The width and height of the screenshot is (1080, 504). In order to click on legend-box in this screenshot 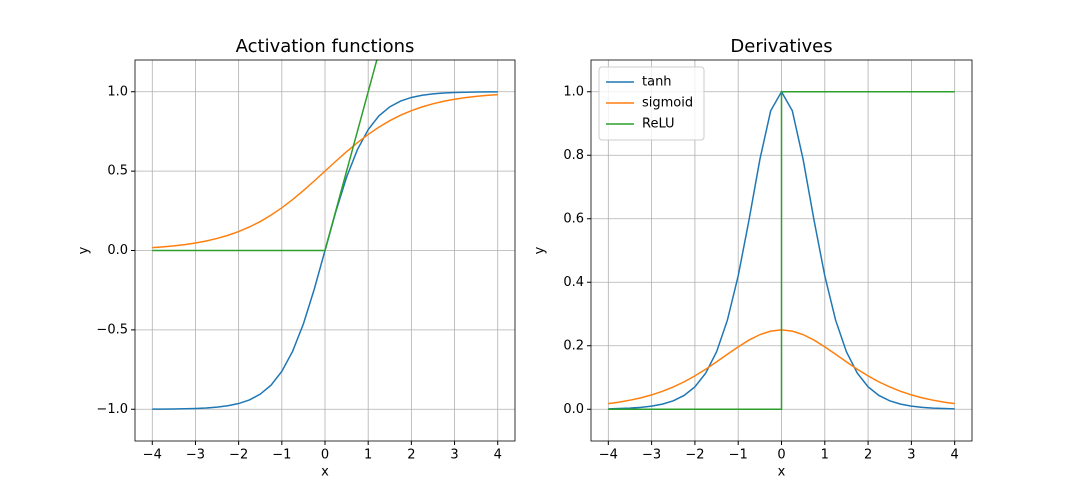, I will do `click(651, 103)`.